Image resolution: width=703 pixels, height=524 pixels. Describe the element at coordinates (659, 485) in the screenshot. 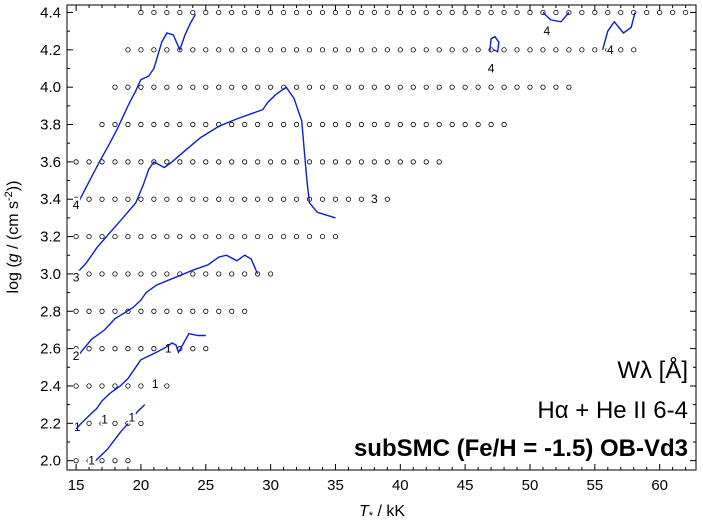

I see `x-tick-label: 60` at that location.